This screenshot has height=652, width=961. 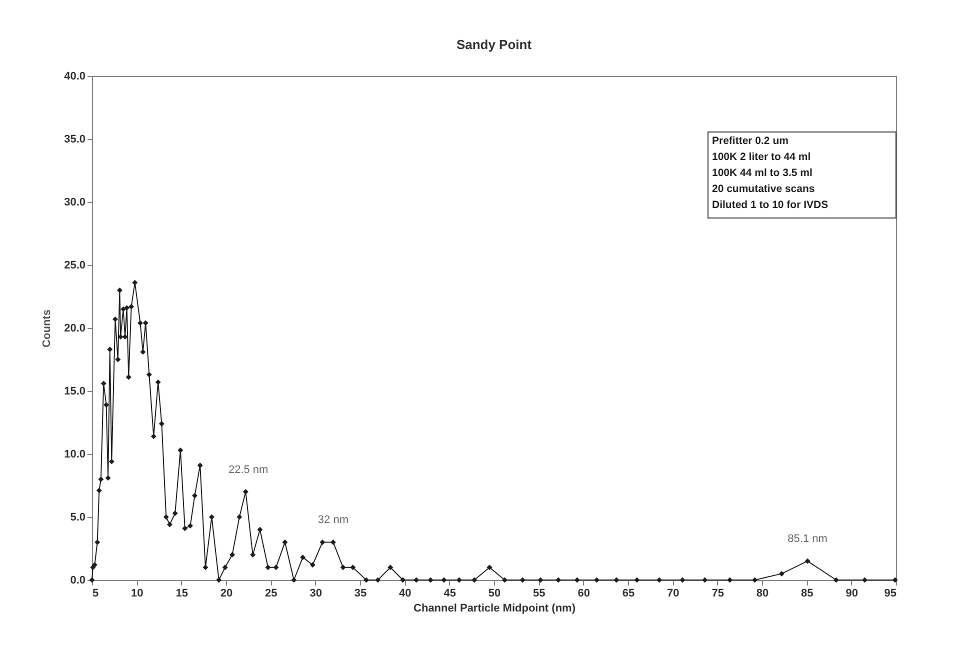 I want to click on y-tick-label: 5.0, so click(x=78, y=518).